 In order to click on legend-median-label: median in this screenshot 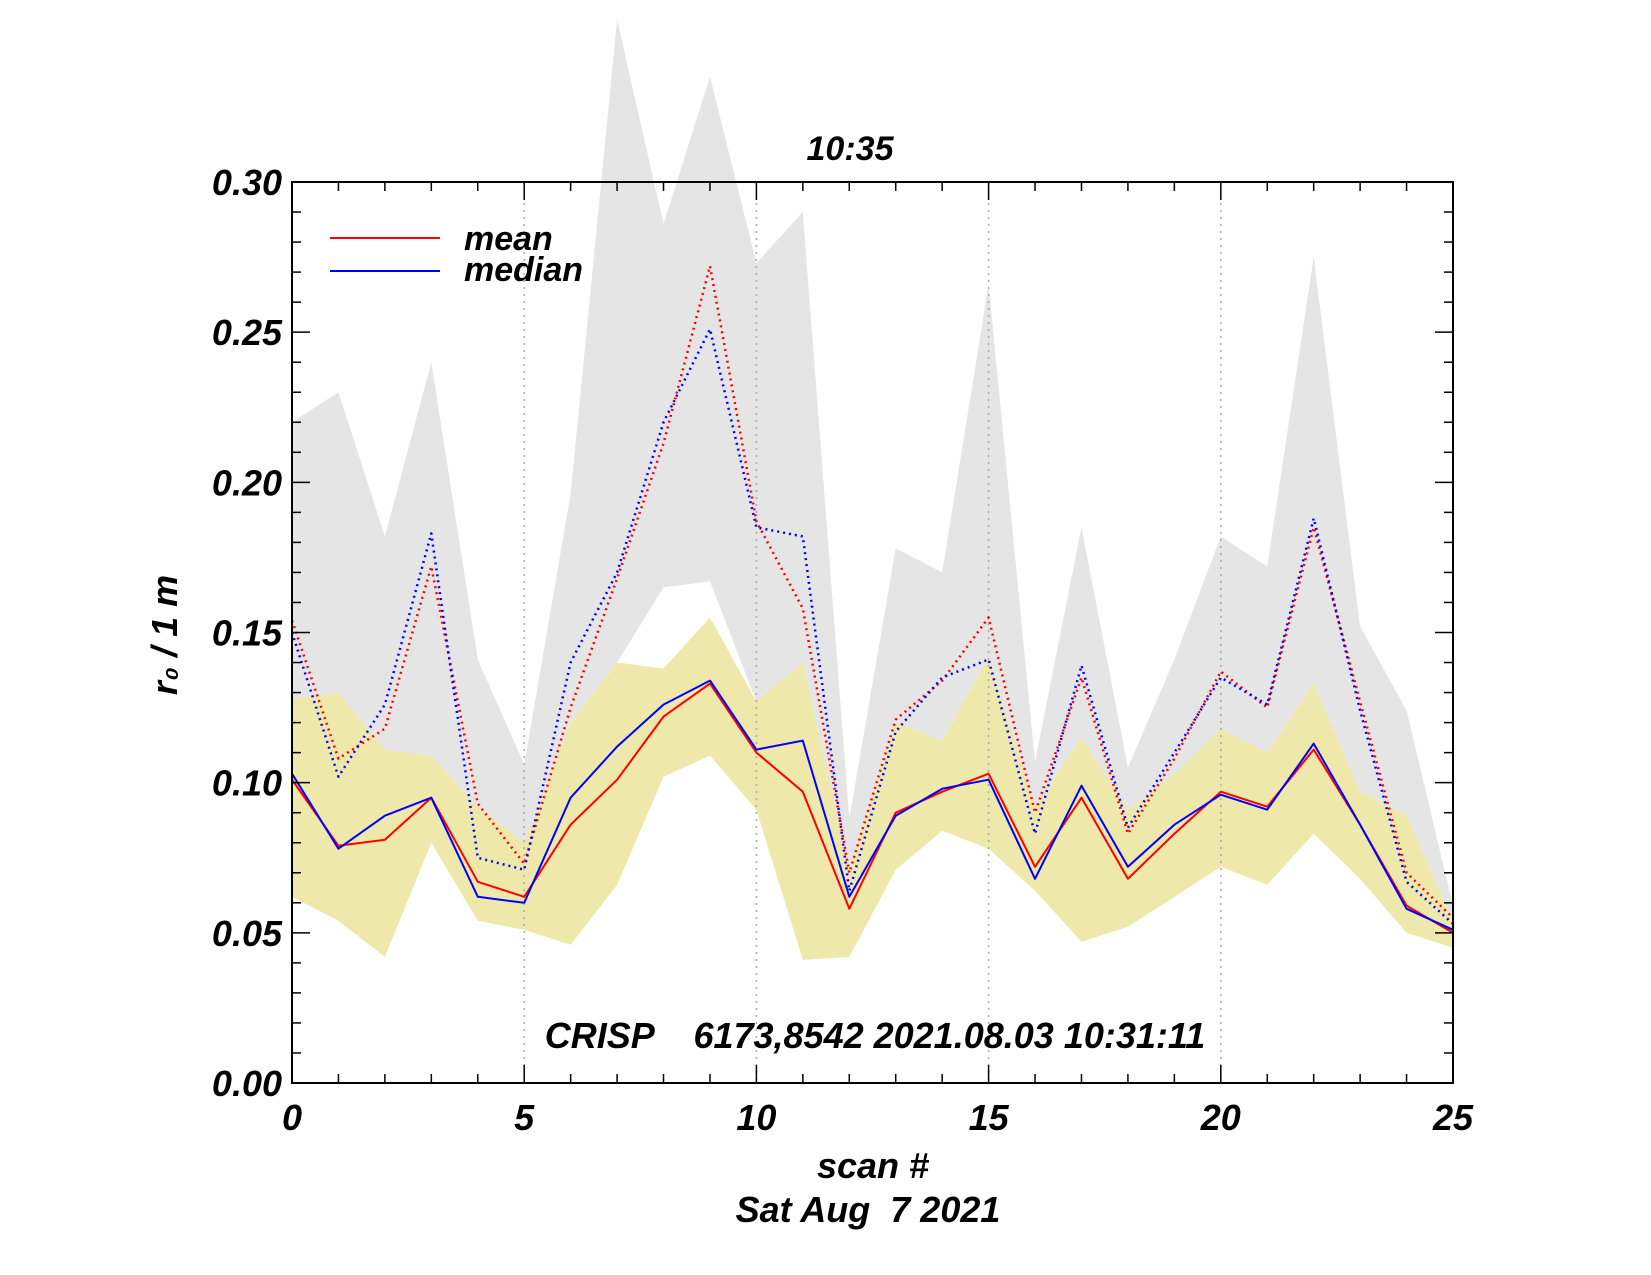, I will do `click(523, 270)`.